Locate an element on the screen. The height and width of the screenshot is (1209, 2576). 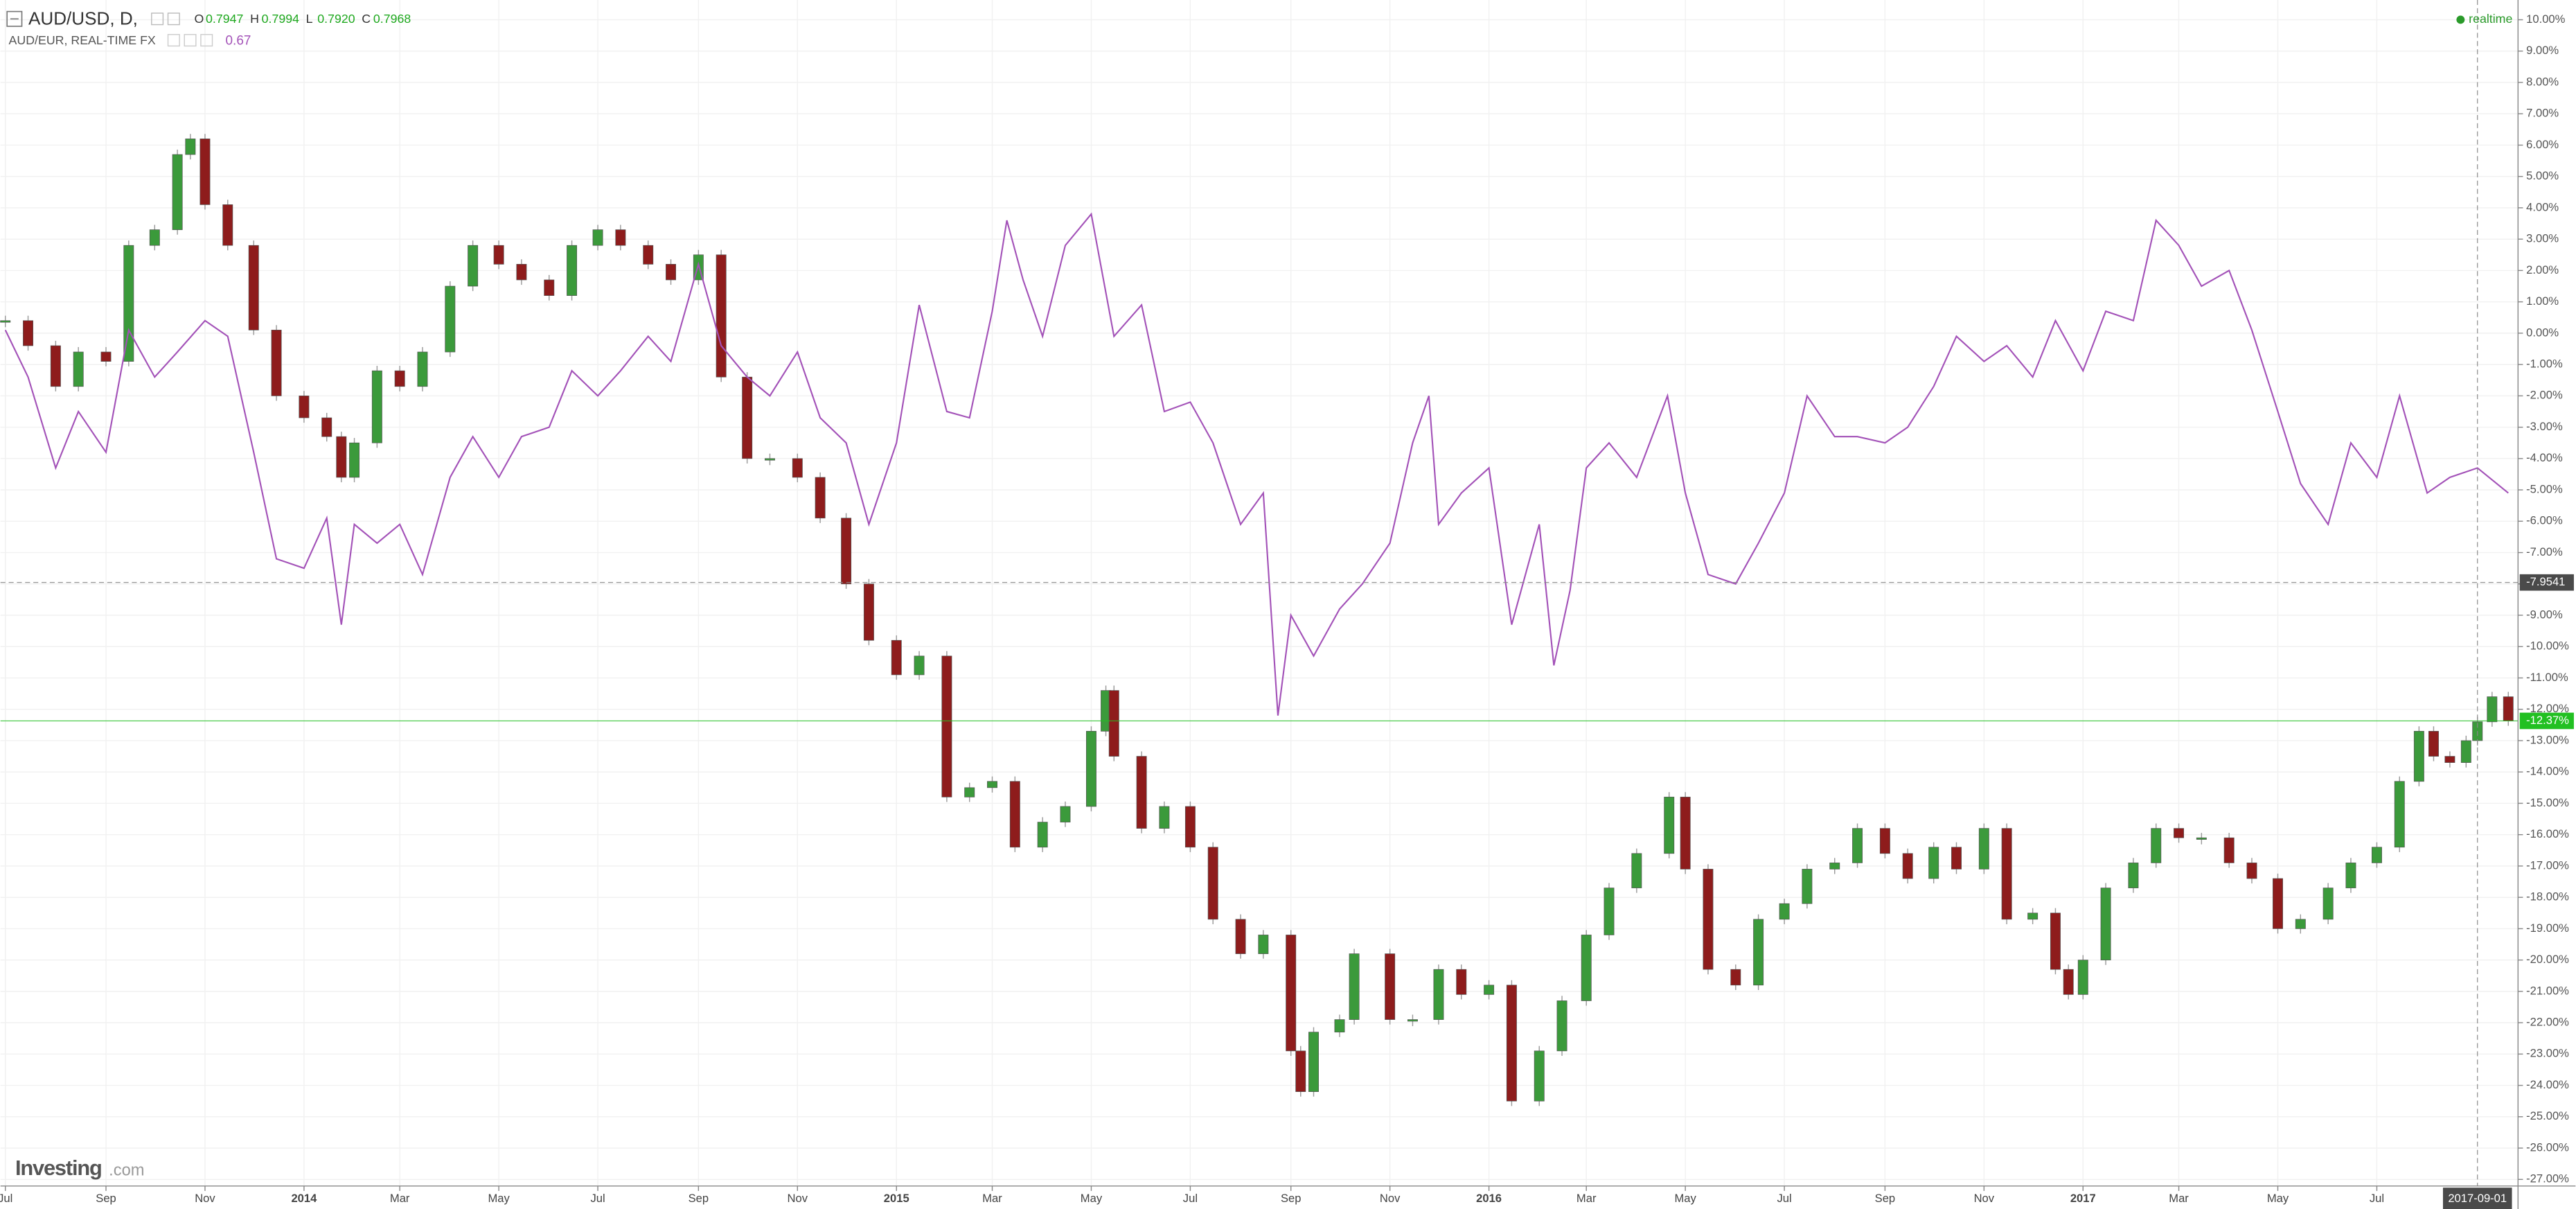
x-tick-label: Nov is located at coordinates (1390, 1198).